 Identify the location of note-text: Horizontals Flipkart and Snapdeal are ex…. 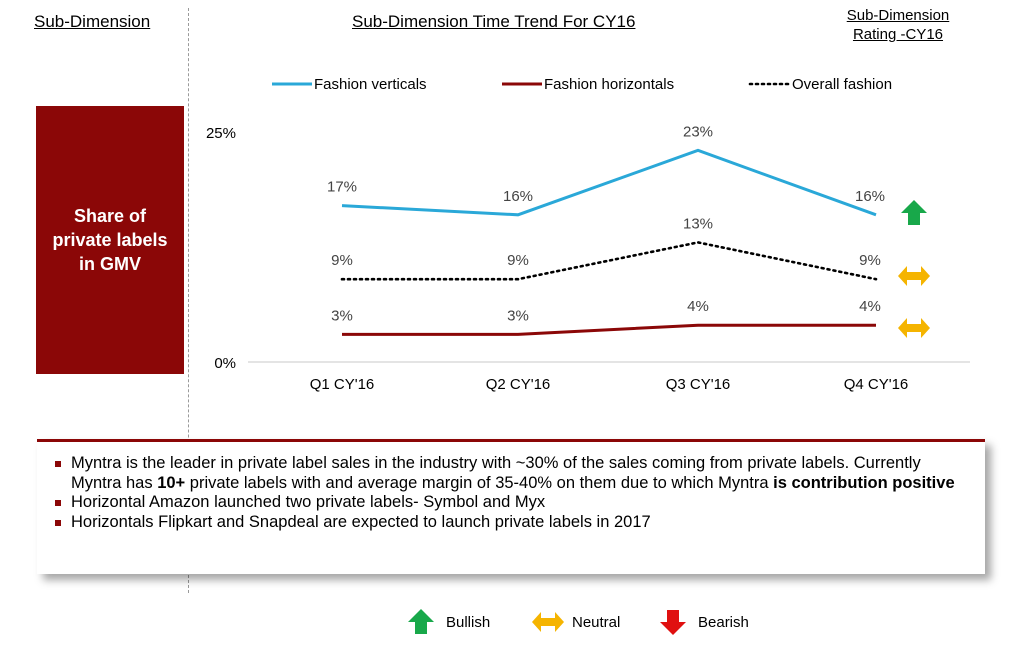
(361, 521).